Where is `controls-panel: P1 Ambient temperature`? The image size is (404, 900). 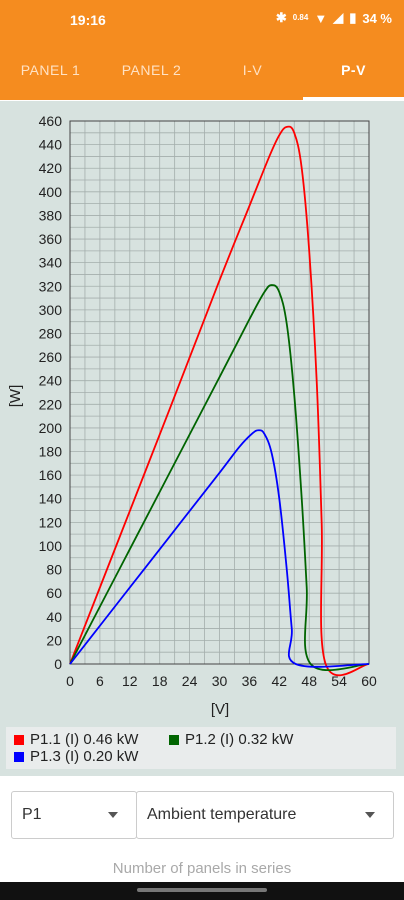 controls-panel: P1 Ambient temperature is located at coordinates (202, 838).